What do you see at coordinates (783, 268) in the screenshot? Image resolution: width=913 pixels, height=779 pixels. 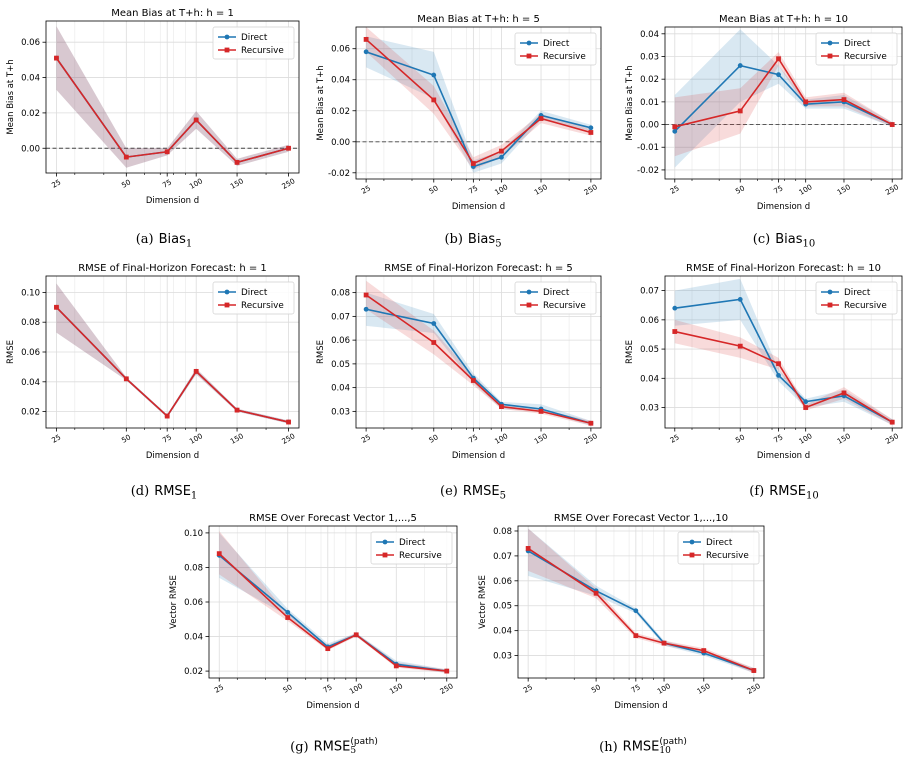 I see `chart-title: RMSE of Final-Horizon Forecast: h = 10` at bounding box center [783, 268].